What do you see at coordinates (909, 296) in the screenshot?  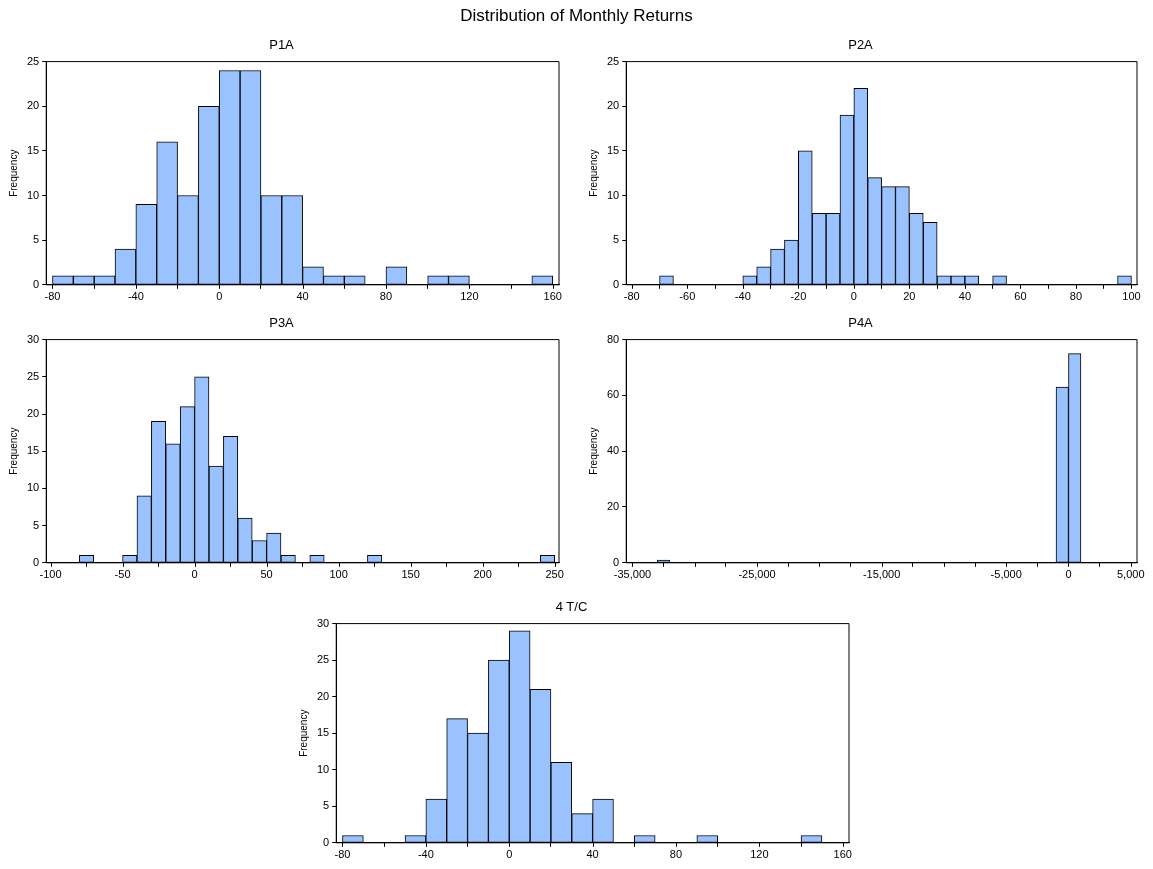 I see `x-tick-label: 20` at bounding box center [909, 296].